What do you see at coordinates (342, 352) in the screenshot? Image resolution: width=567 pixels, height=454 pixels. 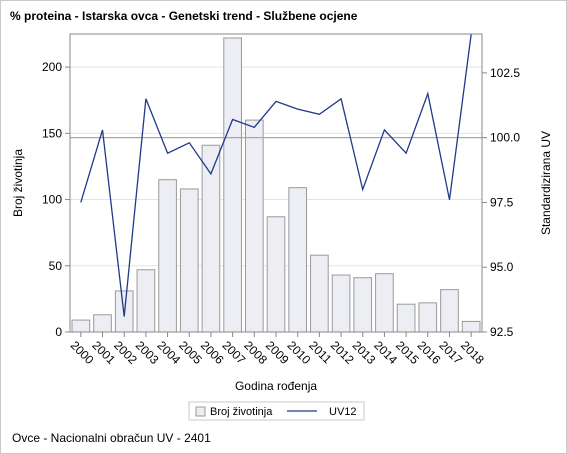 I see `x-tick-label: 2012` at bounding box center [342, 352].